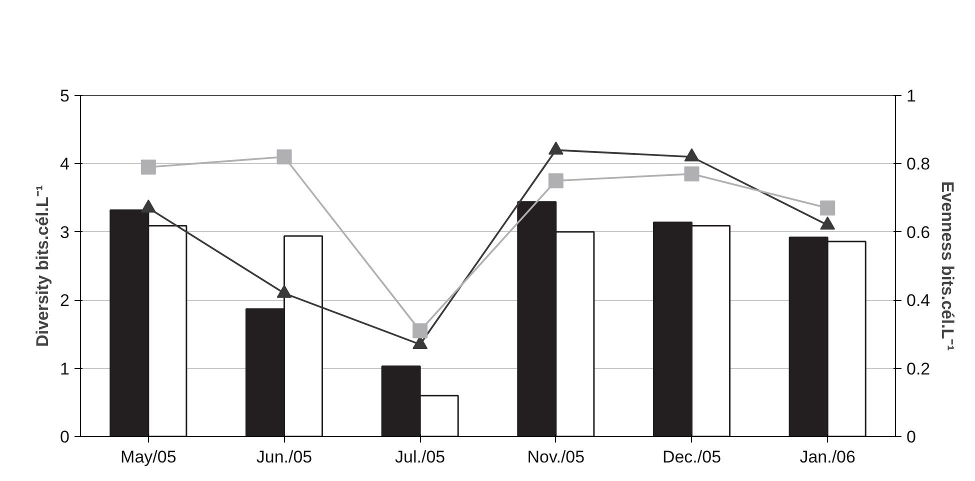 This screenshot has width=975, height=481. Describe the element at coordinates (948, 266) in the screenshot. I see `y2-axis-title: Evenness bits.cél.L⁻¹` at that location.